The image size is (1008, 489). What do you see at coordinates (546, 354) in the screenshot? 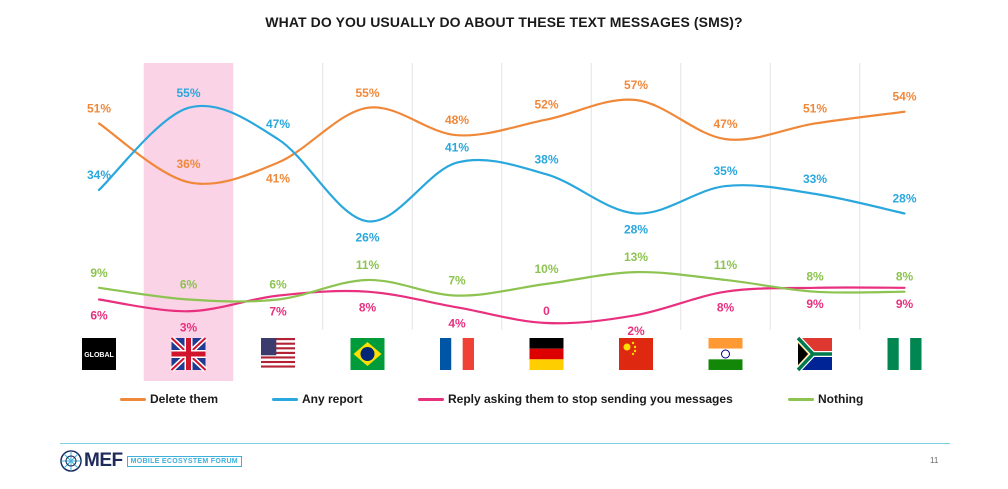
I see `flag-germany` at bounding box center [546, 354].